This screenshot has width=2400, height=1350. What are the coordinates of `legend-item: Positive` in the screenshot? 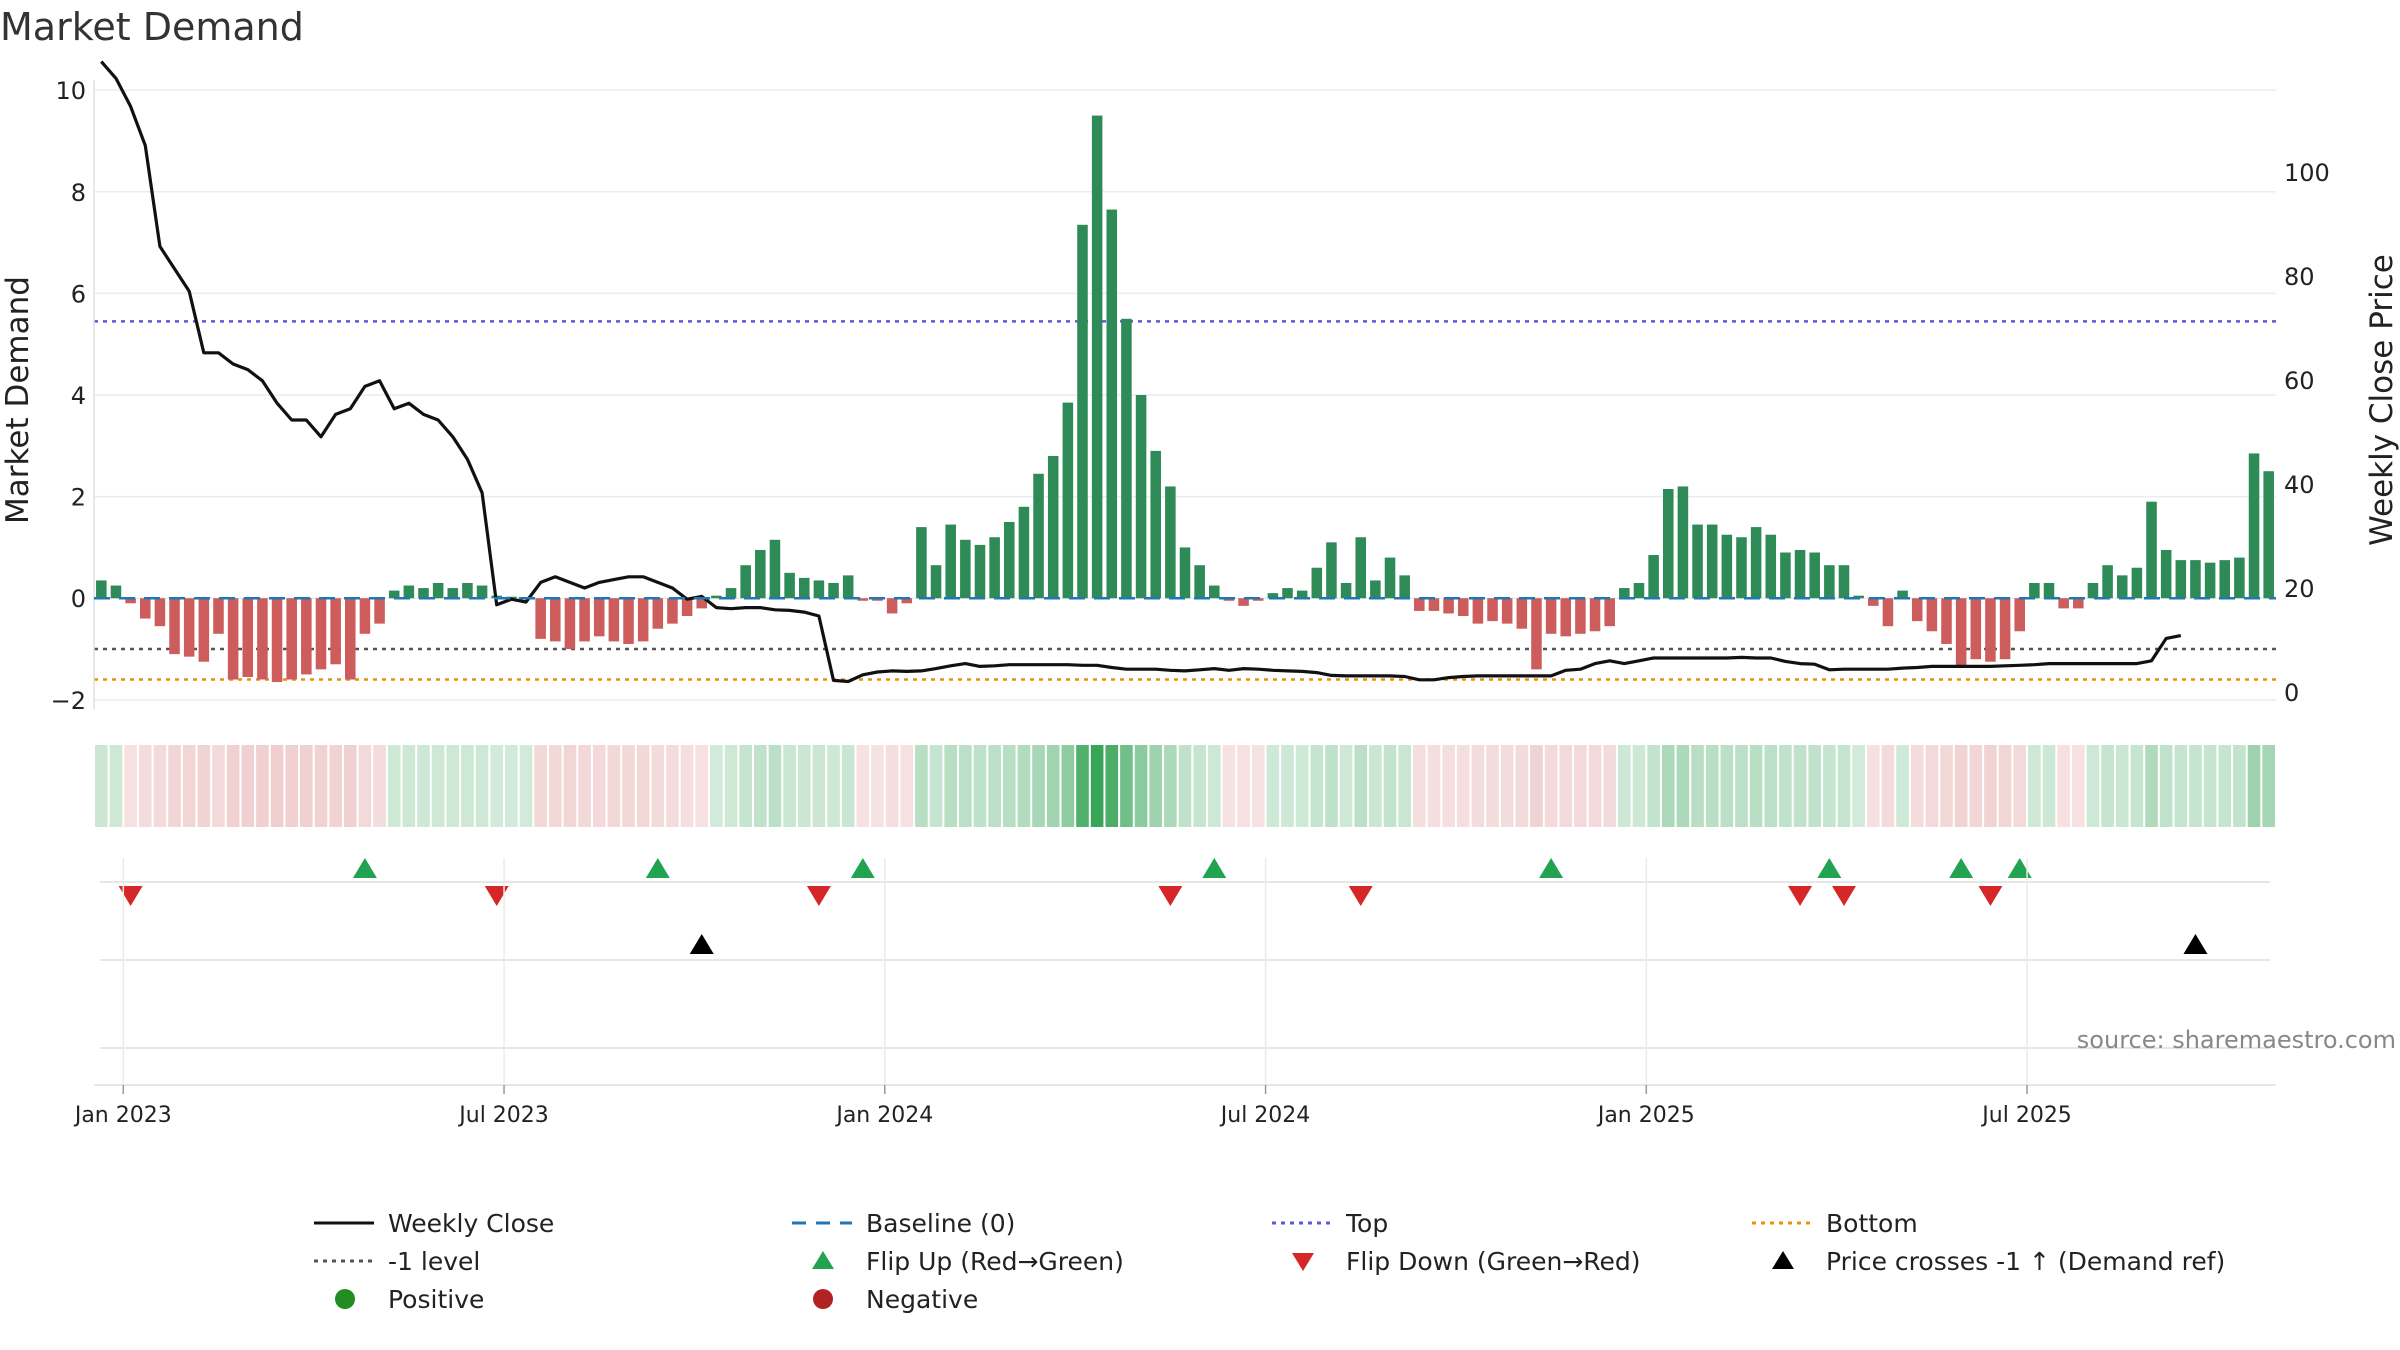 It's located at (398, 1299).